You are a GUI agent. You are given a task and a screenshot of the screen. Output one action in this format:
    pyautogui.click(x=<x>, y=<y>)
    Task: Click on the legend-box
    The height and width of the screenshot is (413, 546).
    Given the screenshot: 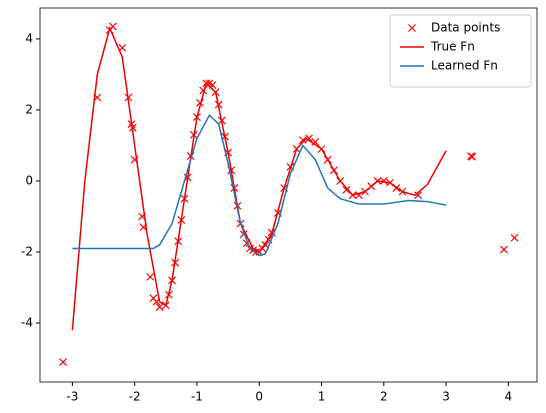 What is the action you would take?
    pyautogui.click(x=460, y=51)
    